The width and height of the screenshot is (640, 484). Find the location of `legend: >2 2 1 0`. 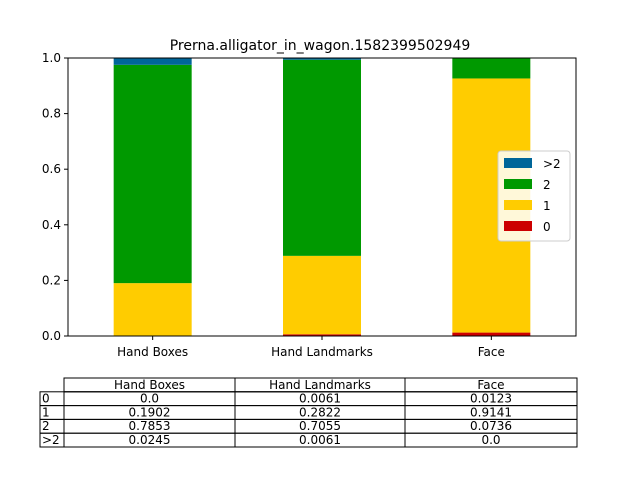

legend: >2 2 1 0 is located at coordinates (534, 196).